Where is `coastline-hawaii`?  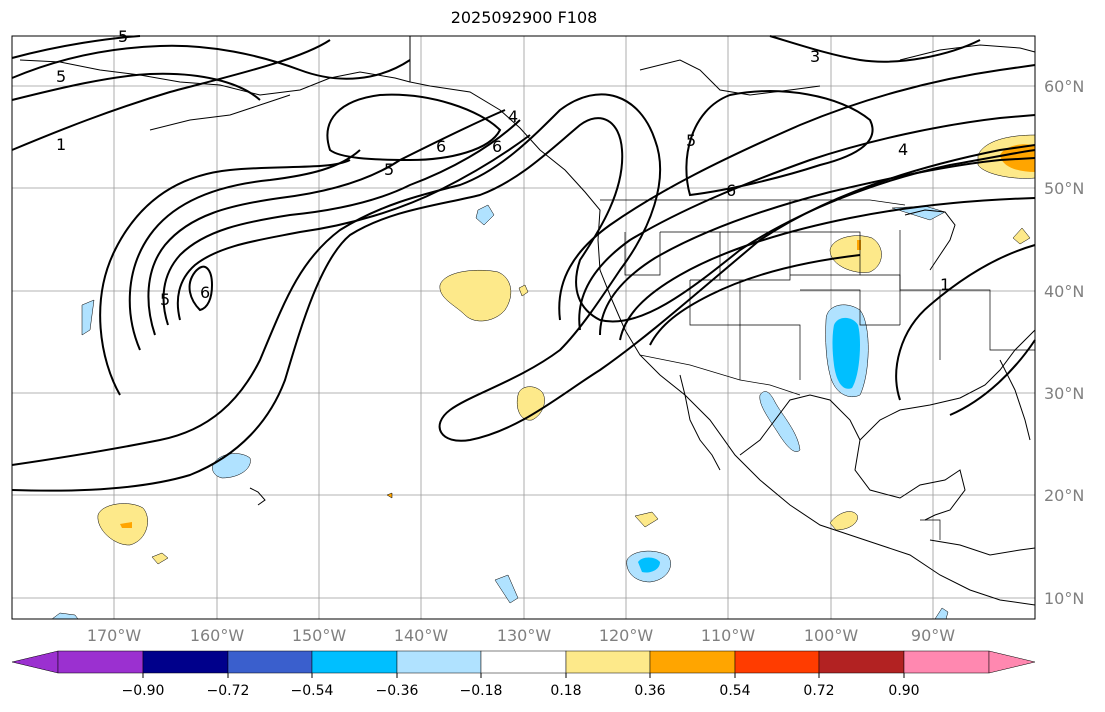 coastline-hawaii is located at coordinates (257, 496).